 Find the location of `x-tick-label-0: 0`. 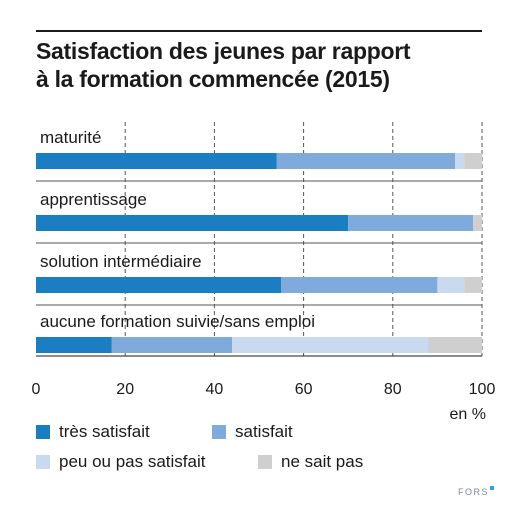

x-tick-label-0: 0 is located at coordinates (36, 389).